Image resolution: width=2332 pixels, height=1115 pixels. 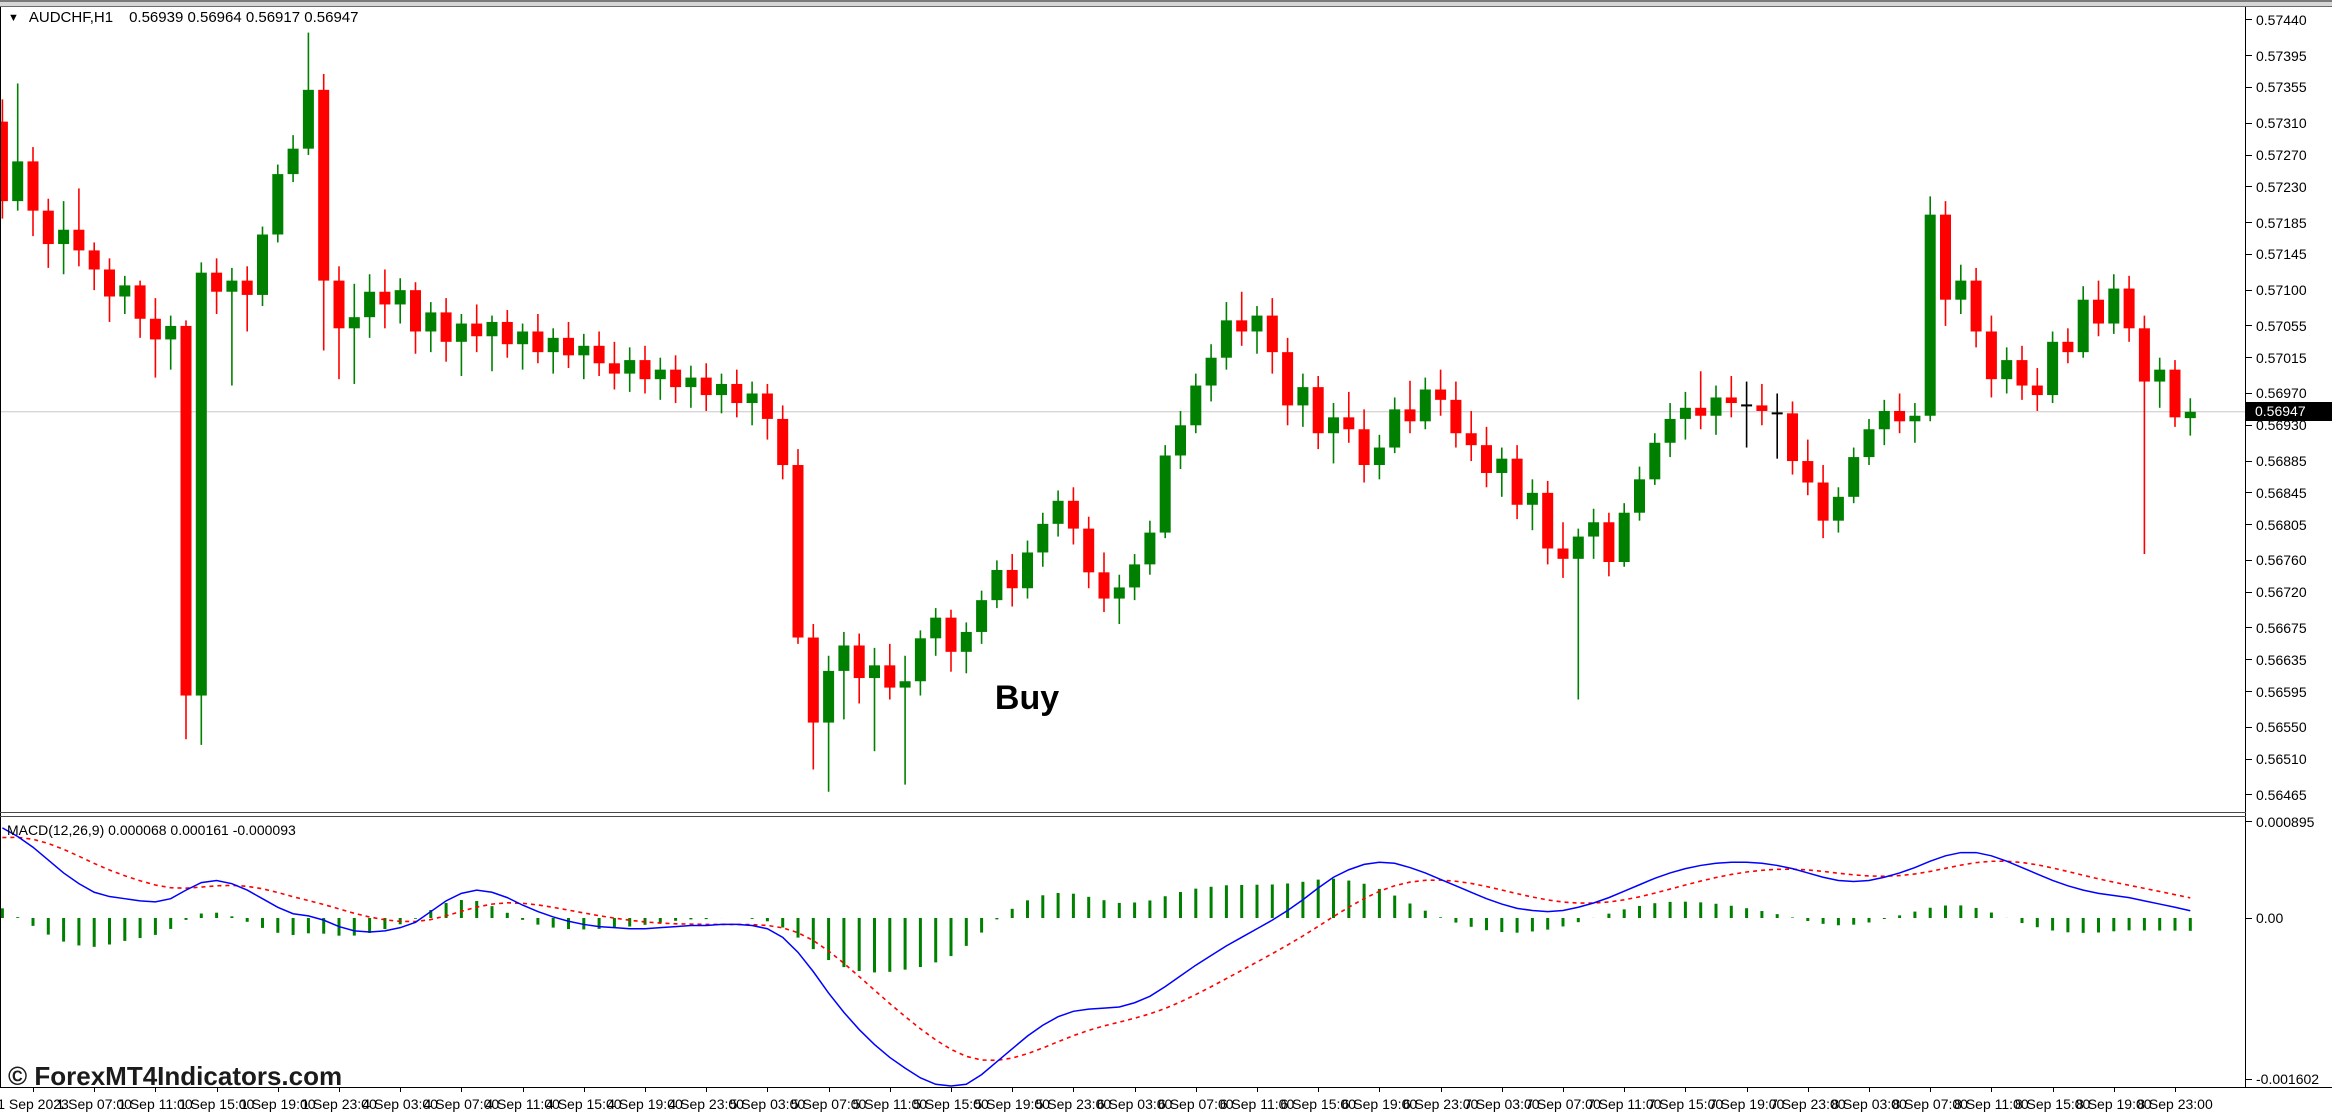 What do you see at coordinates (2281, 727) in the screenshot?
I see `price-tick-label: 0.56550` at bounding box center [2281, 727].